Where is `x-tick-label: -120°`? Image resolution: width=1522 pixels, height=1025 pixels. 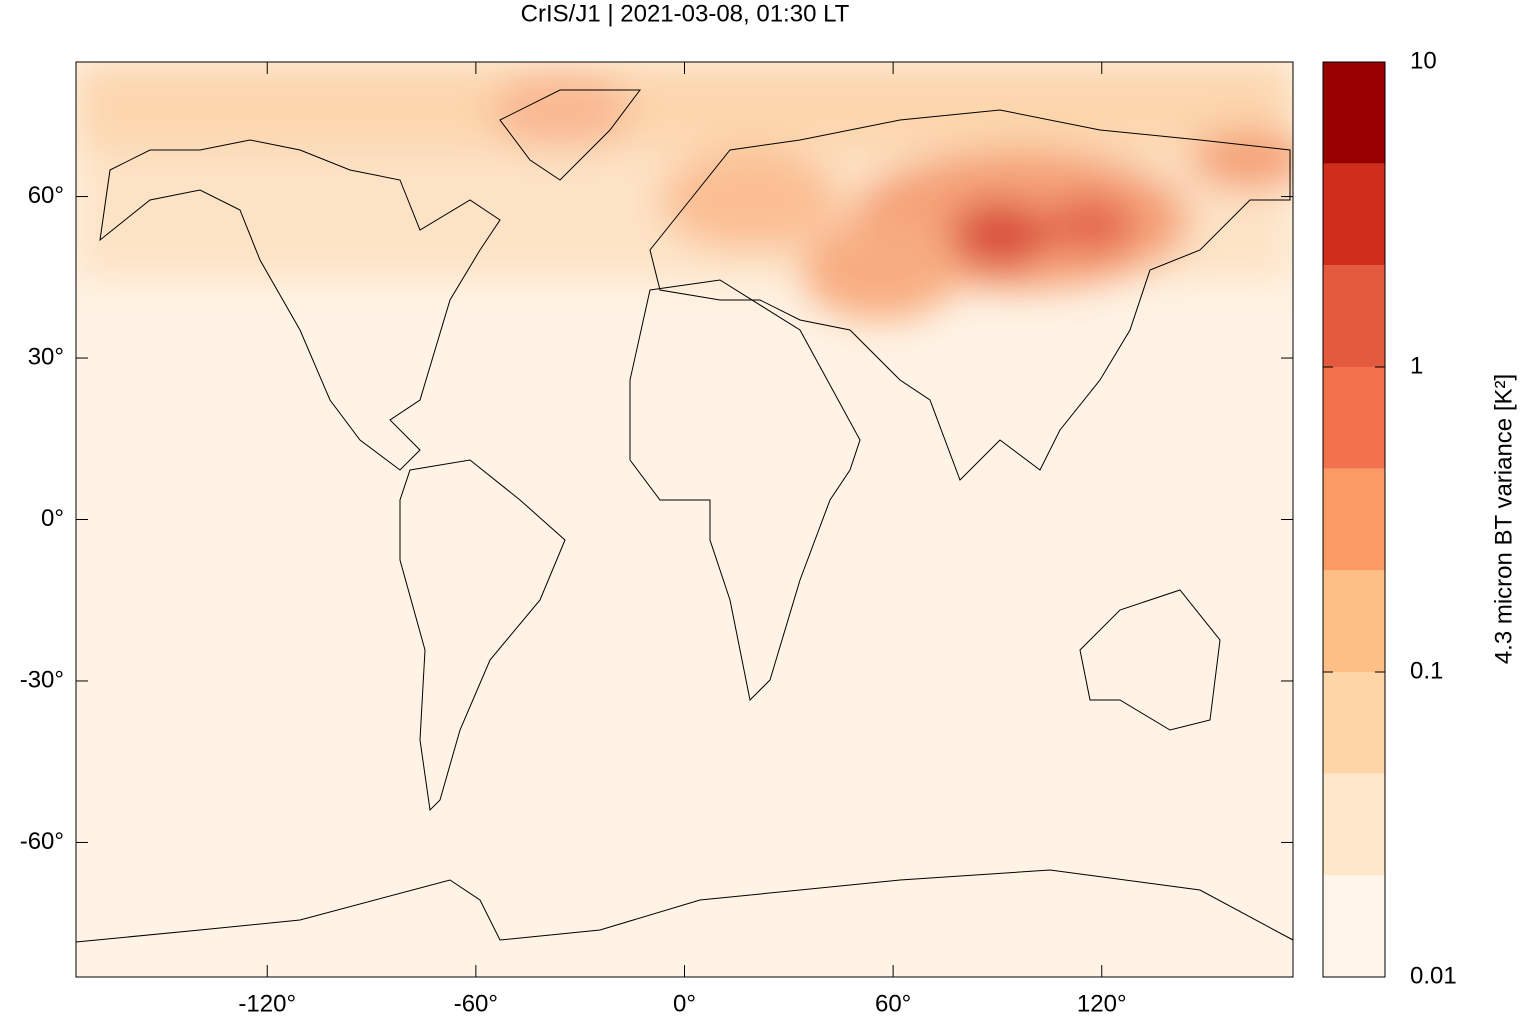 x-tick-label: -120° is located at coordinates (267, 1003).